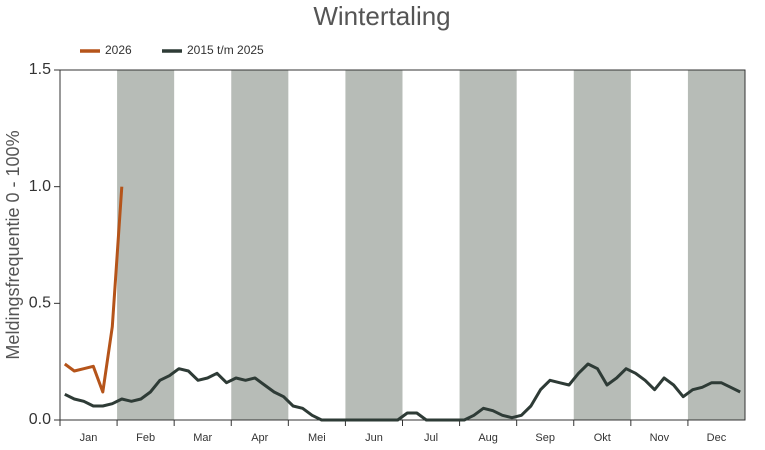 This screenshot has width=765, height=450. Describe the element at coordinates (40, 69) in the screenshot. I see `y-tick-label: 1.5` at that location.